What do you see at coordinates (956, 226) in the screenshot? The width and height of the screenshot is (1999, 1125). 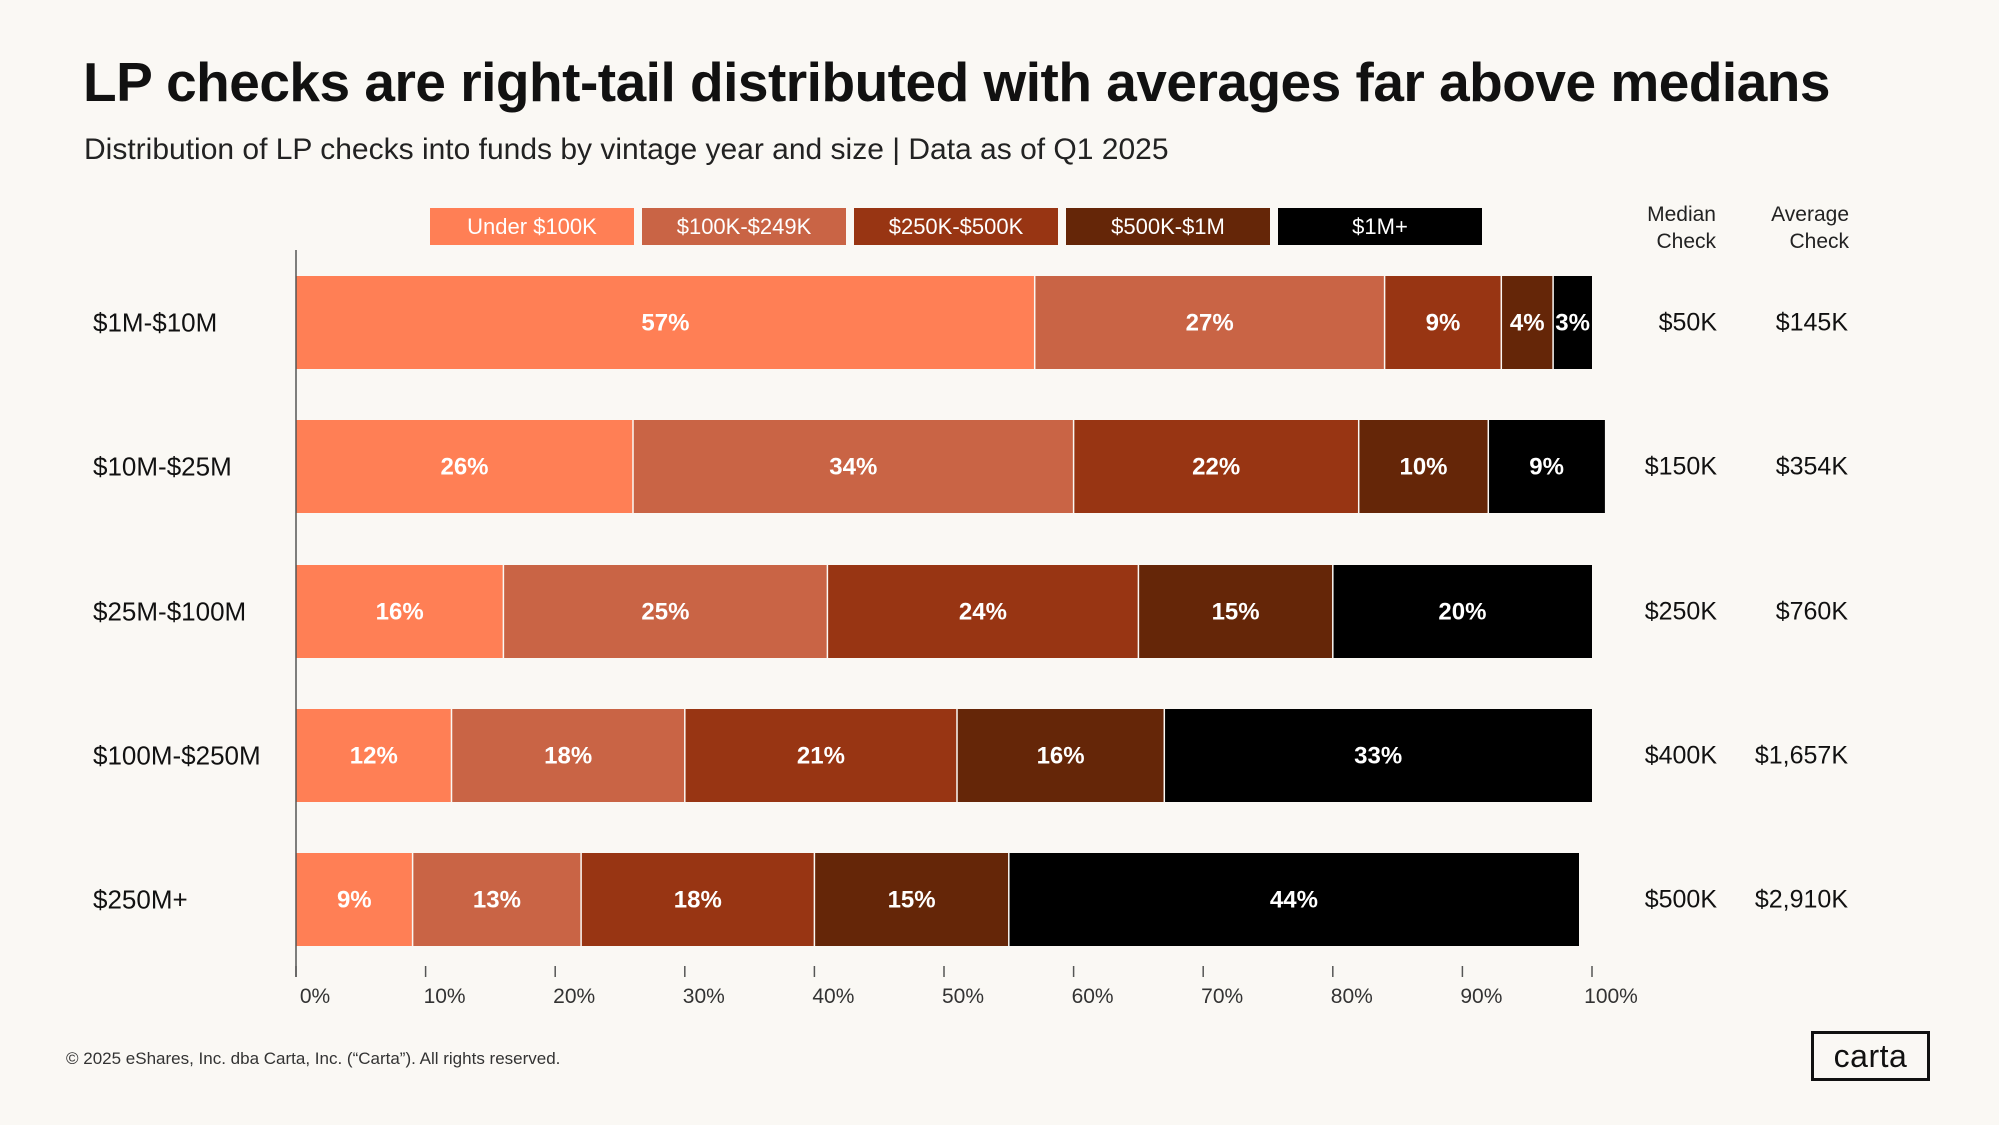 I see `legend-item: $250K-$500K` at bounding box center [956, 226].